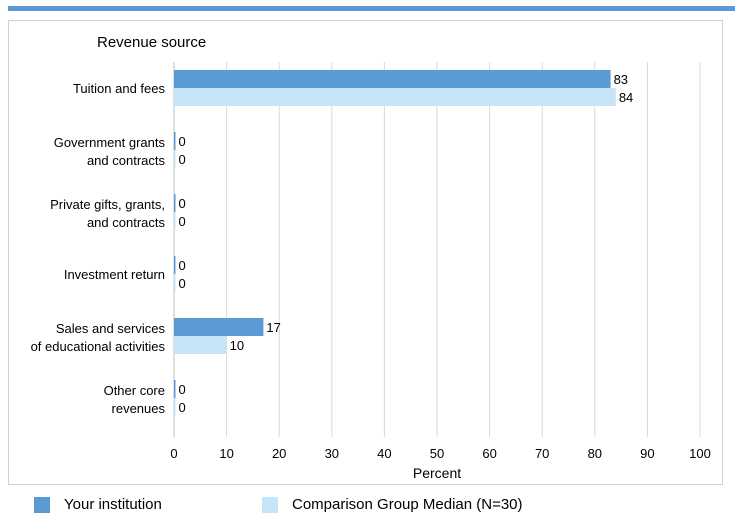 Image resolution: width=737 pixels, height=518 pixels. What do you see at coordinates (151, 42) in the screenshot?
I see `chart-title: Revenue source` at bounding box center [151, 42].